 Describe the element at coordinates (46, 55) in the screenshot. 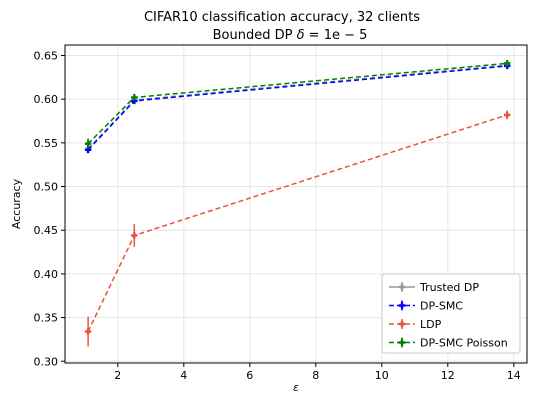

I see `y-tick-label: 0.65` at that location.